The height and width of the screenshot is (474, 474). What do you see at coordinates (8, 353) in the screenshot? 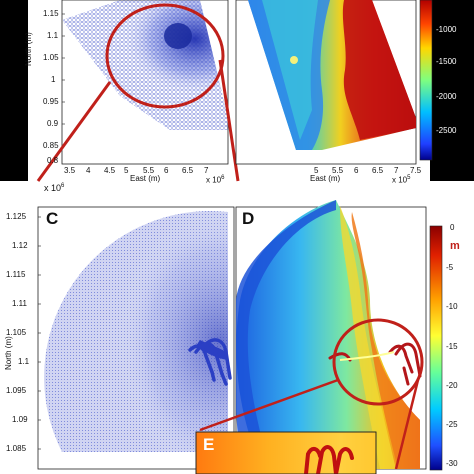
I see `panel-c-y-title: North (m)` at bounding box center [8, 353].